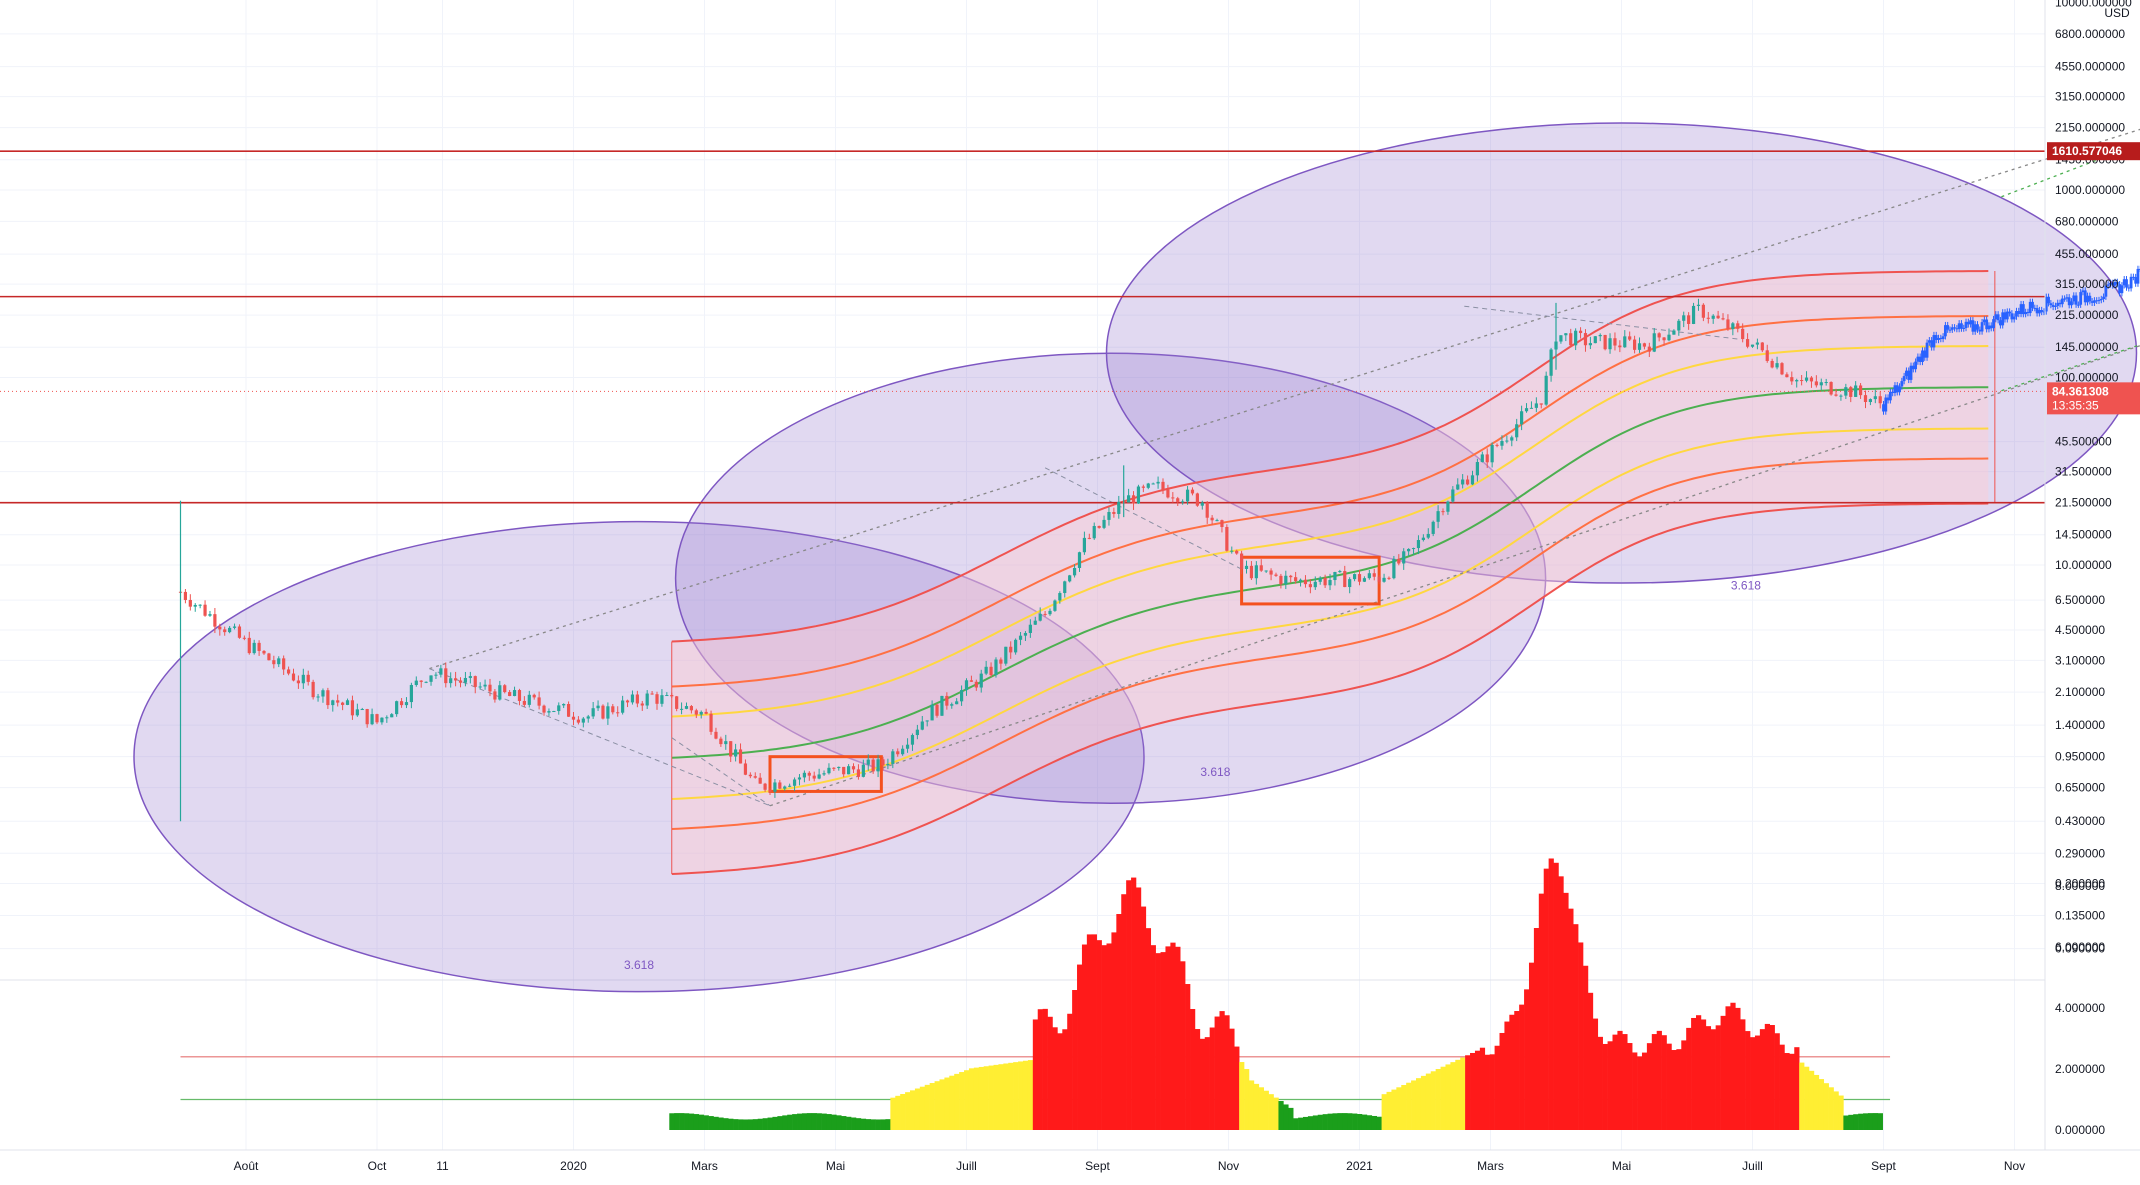 The height and width of the screenshot is (1185, 2140). What do you see at coordinates (1097, 1166) in the screenshot?
I see `x-tick-label: Sept` at bounding box center [1097, 1166].